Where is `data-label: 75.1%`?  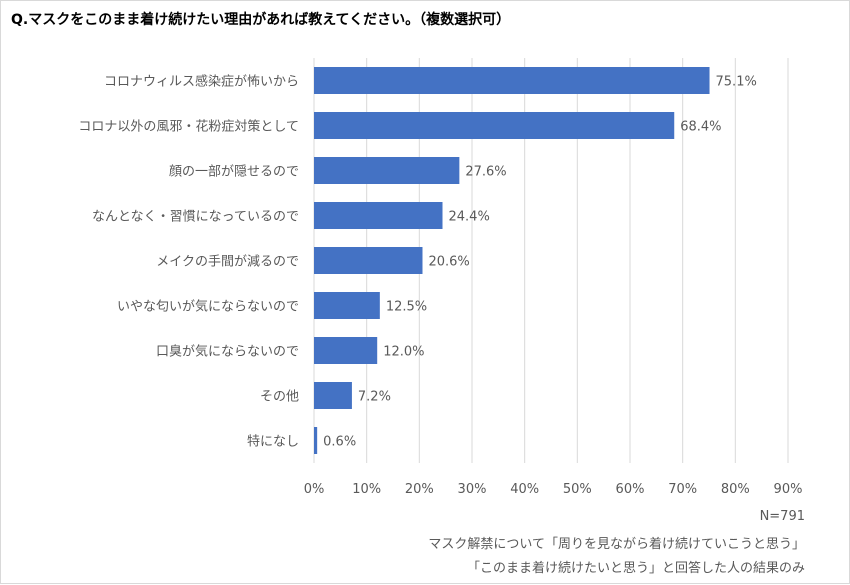
data-label: 75.1% is located at coordinates (736, 82).